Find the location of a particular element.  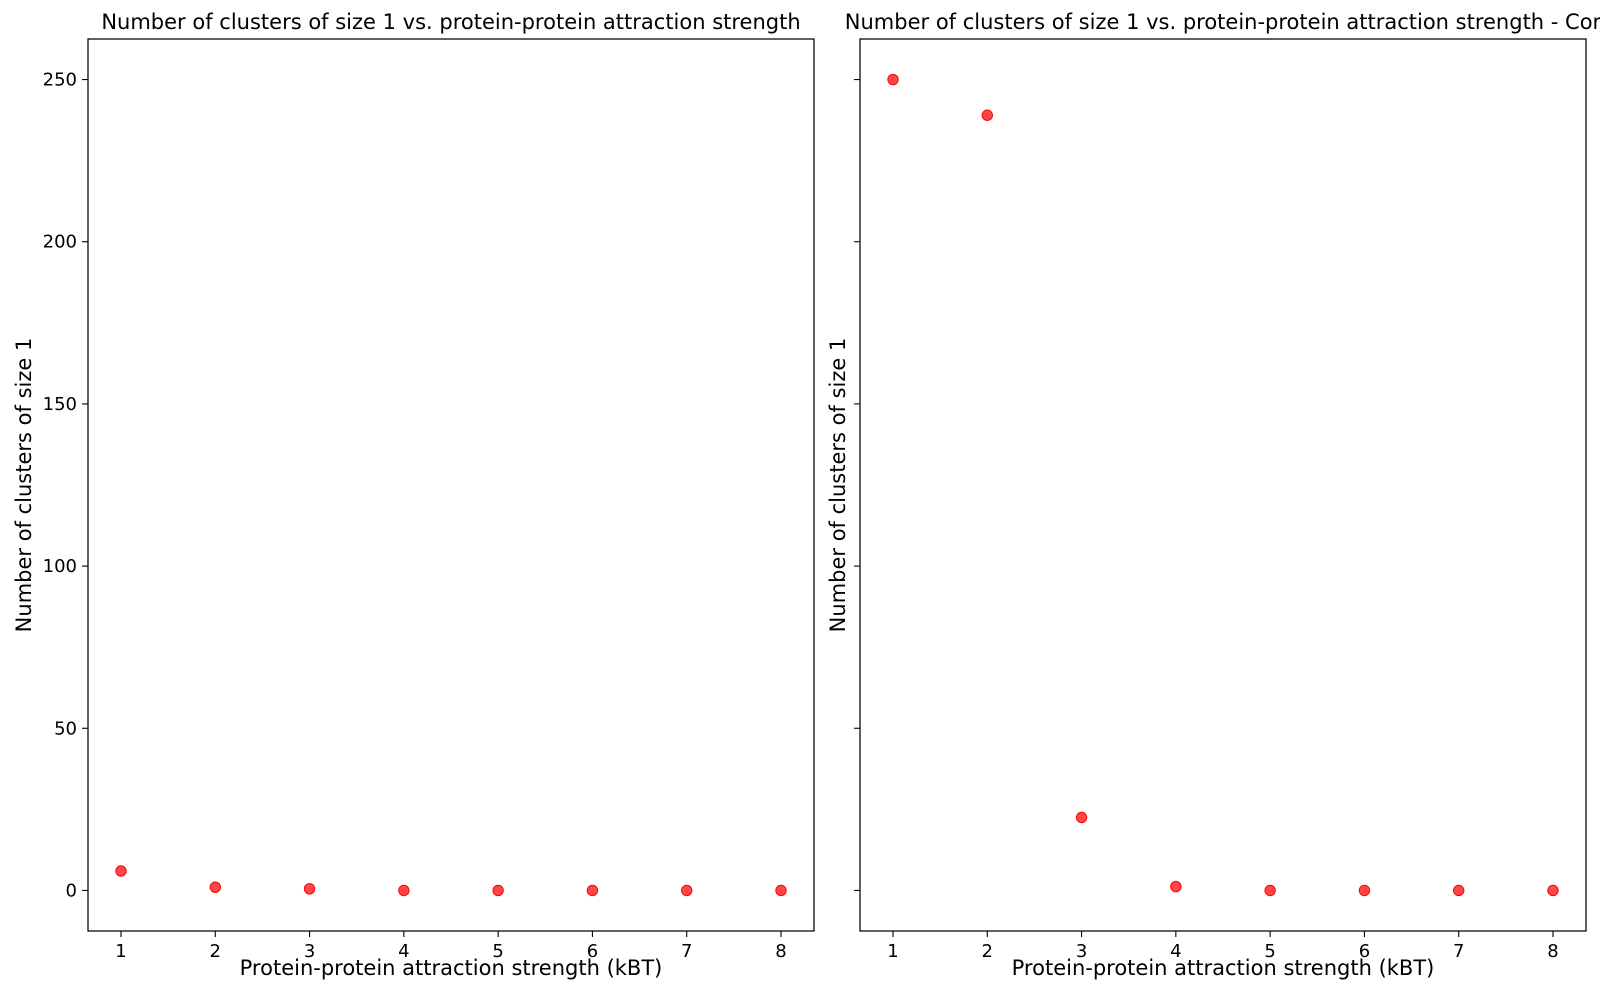

x-tick-label-2-8: 8 is located at coordinates (1552, 951).